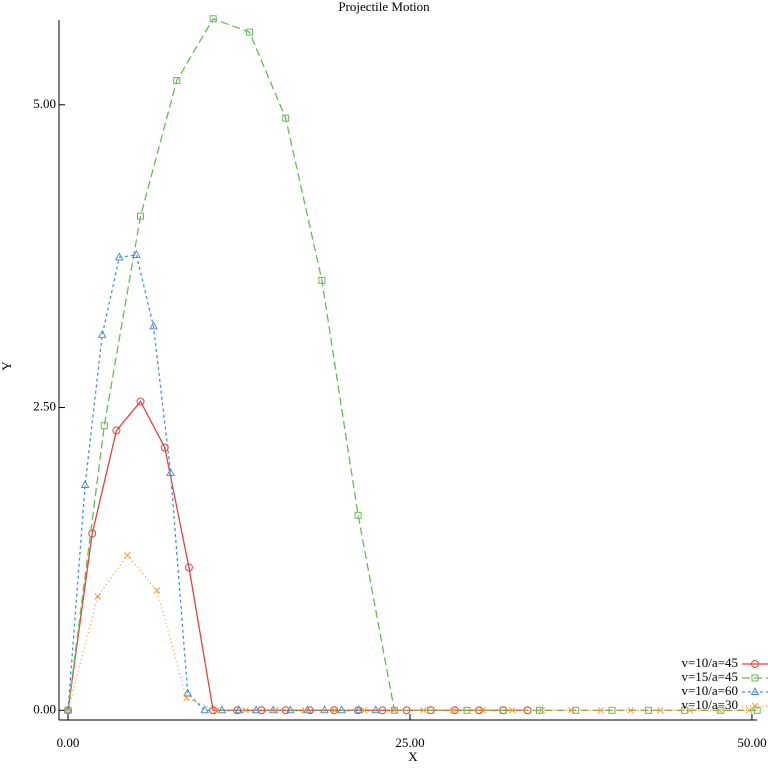 Image resolution: width=768 pixels, height=768 pixels. What do you see at coordinates (751, 742) in the screenshot?
I see `x-tick-label: 50.00` at bounding box center [751, 742].